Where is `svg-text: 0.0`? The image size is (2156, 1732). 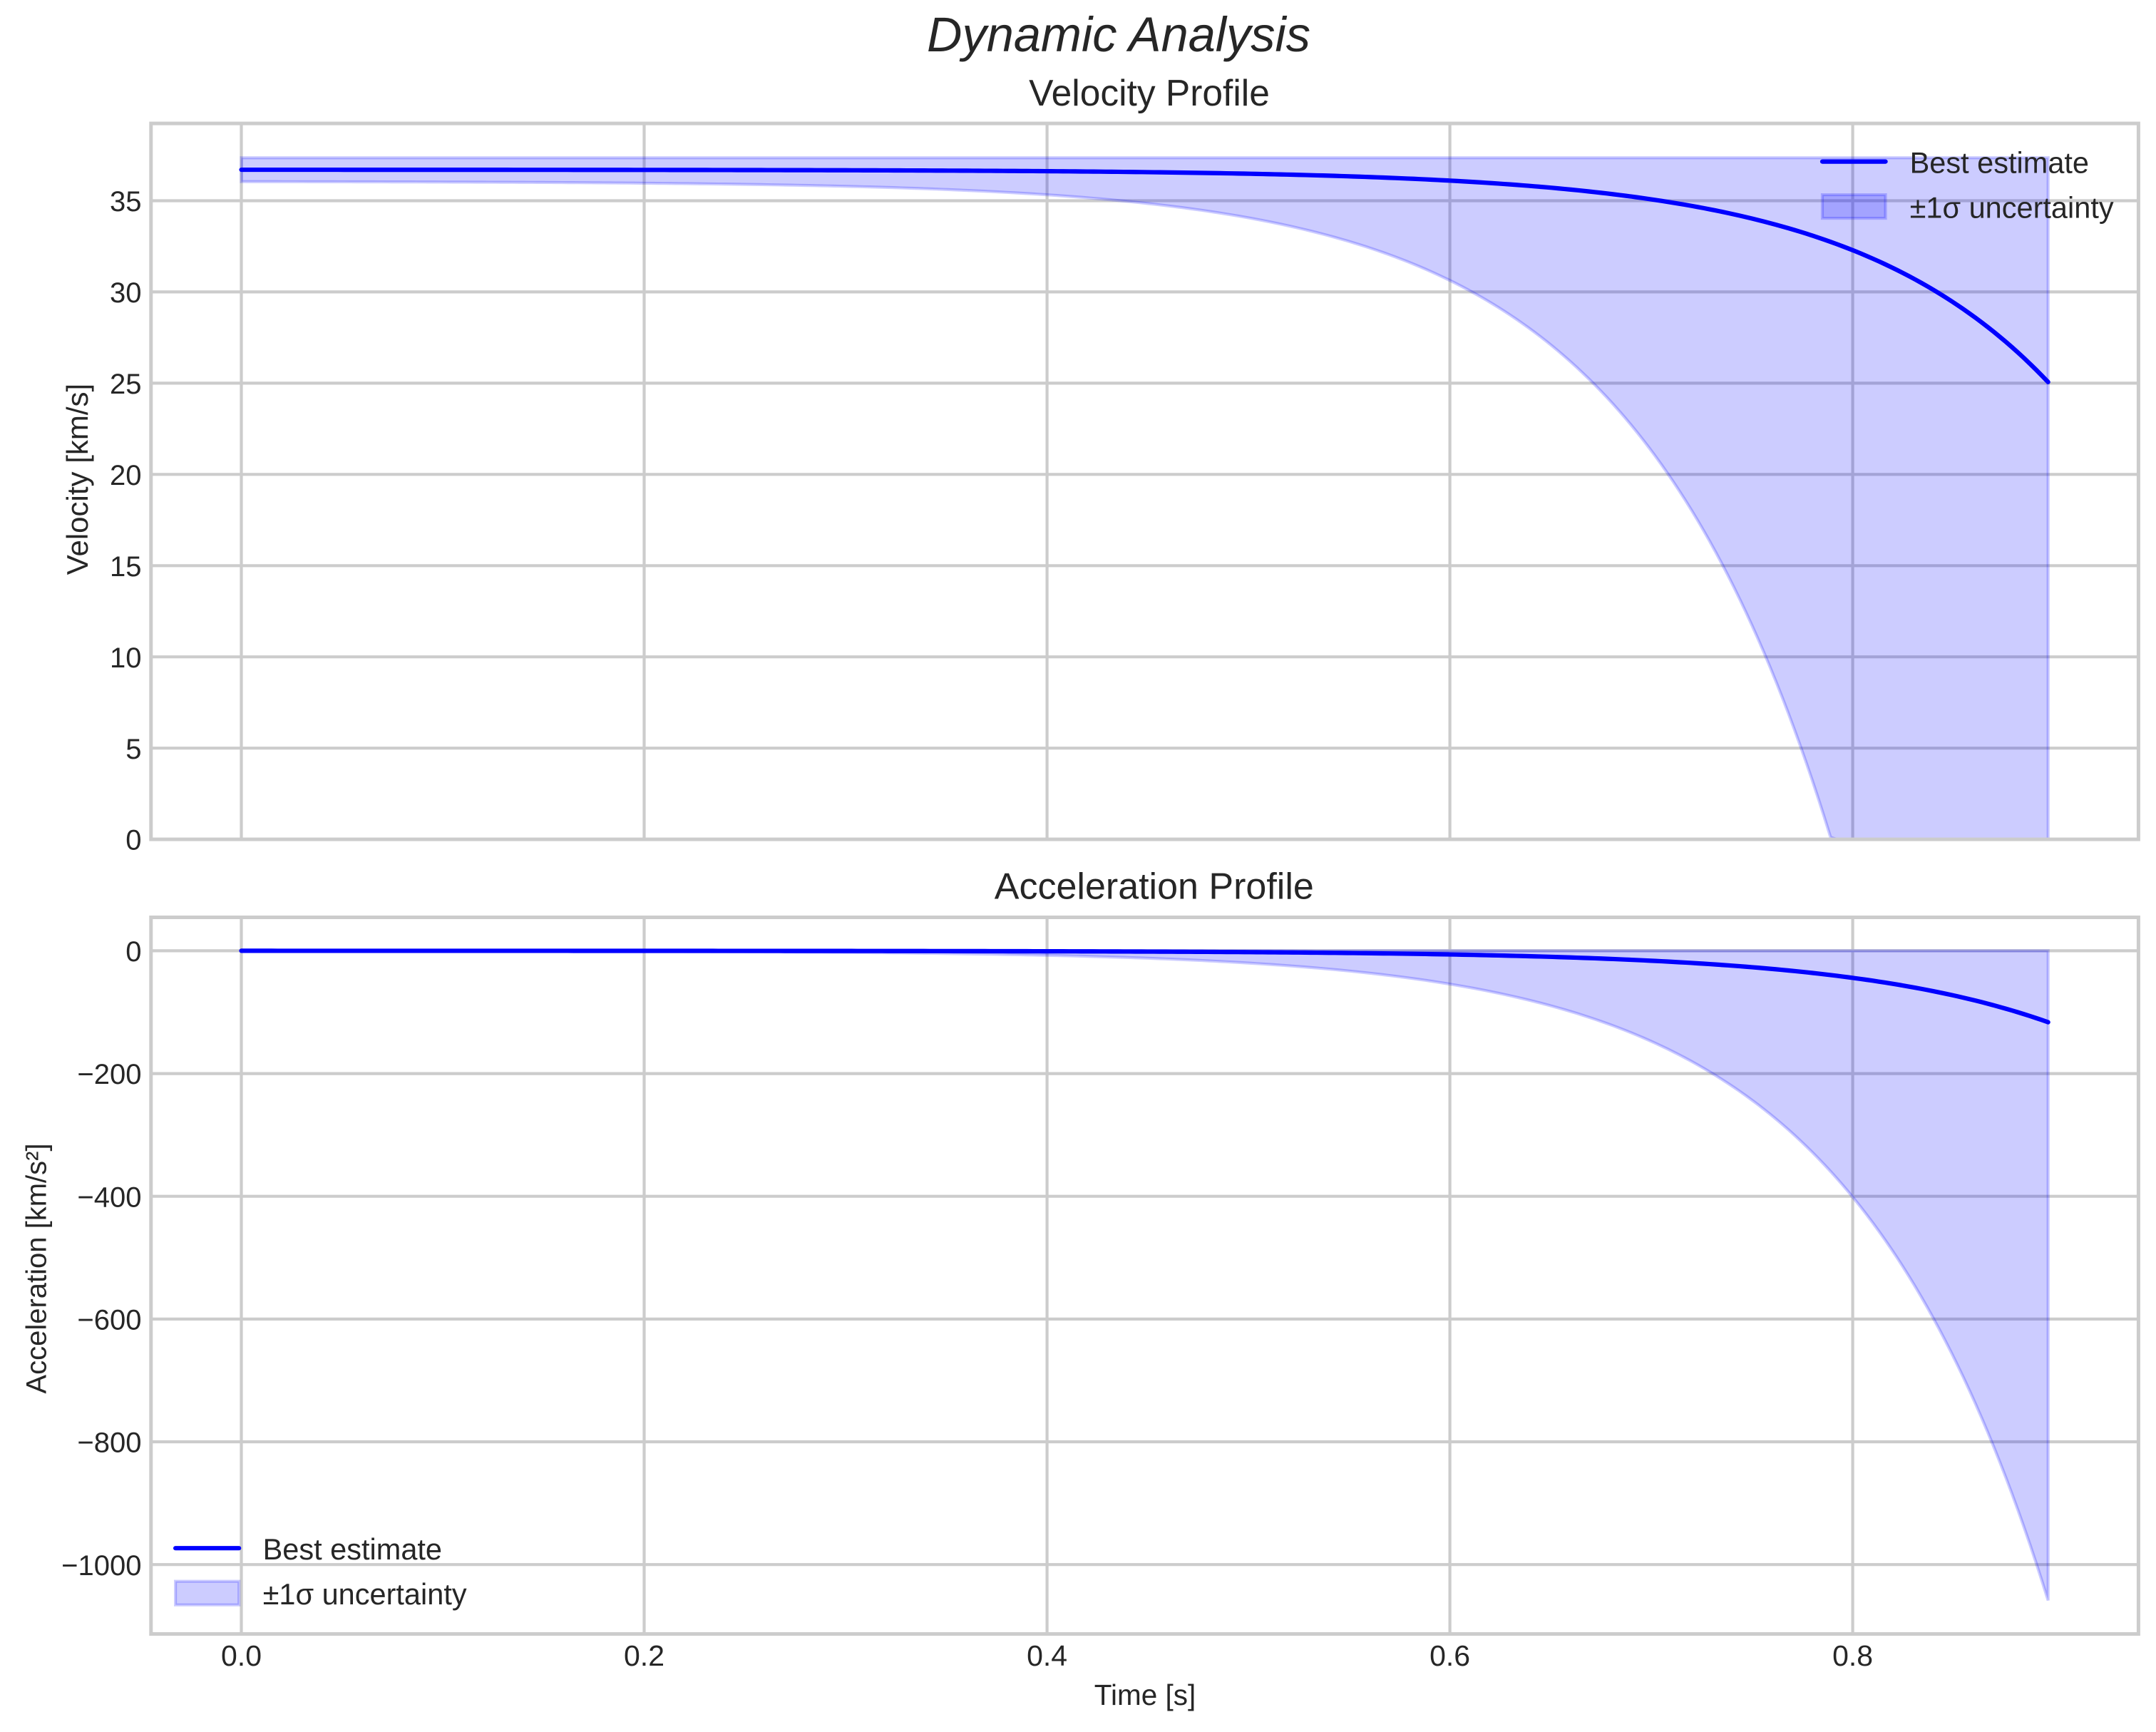
svg-text: 0.0 is located at coordinates (241, 1655).